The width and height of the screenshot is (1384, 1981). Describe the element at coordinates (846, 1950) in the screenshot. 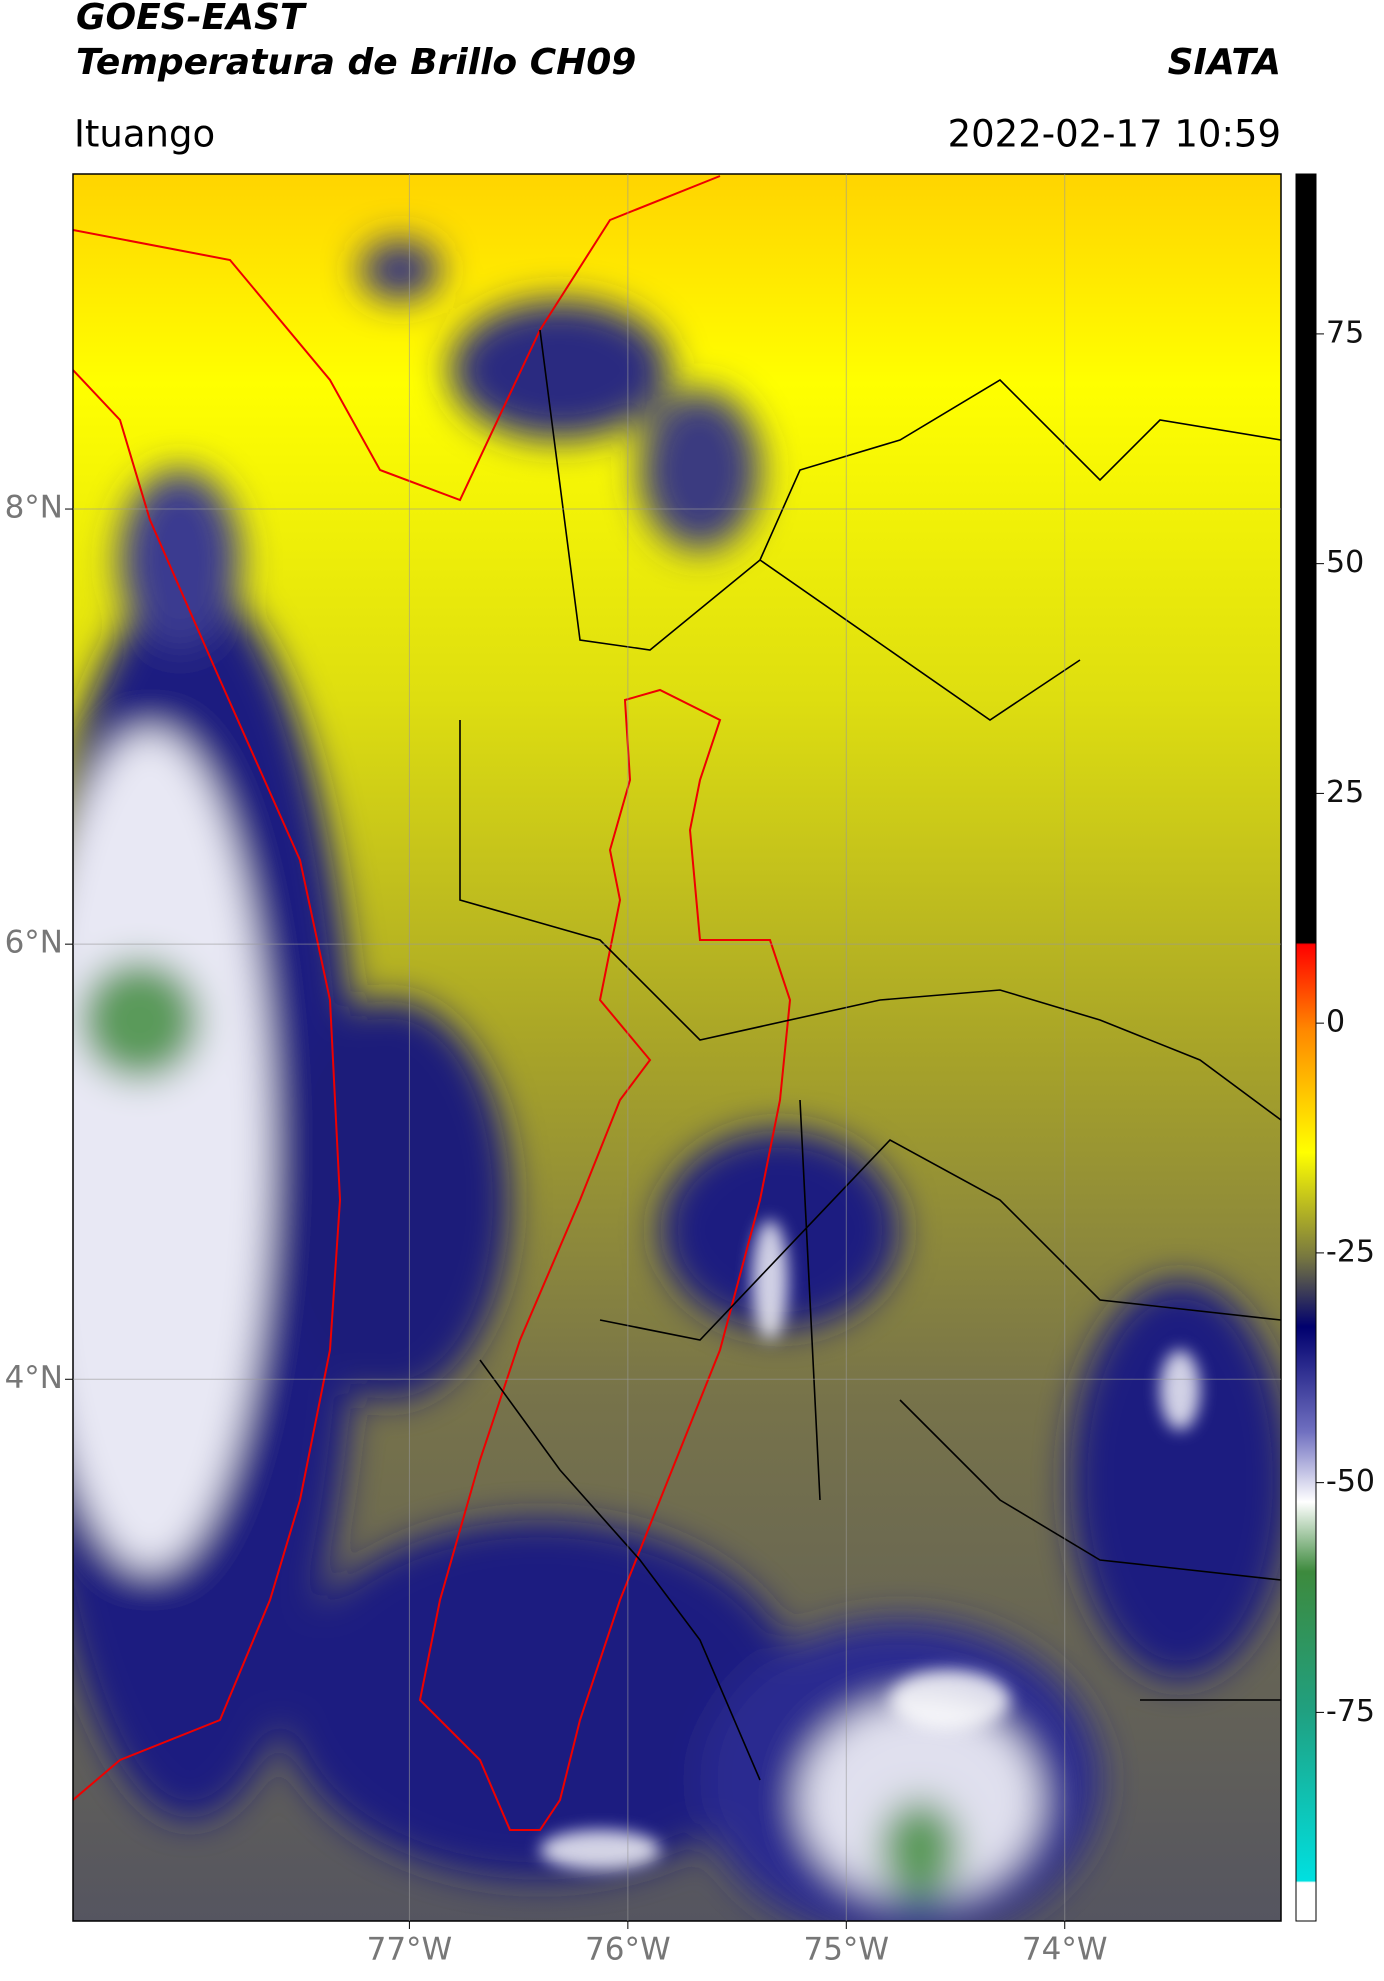

I see `x-tick-label: 75°W` at that location.